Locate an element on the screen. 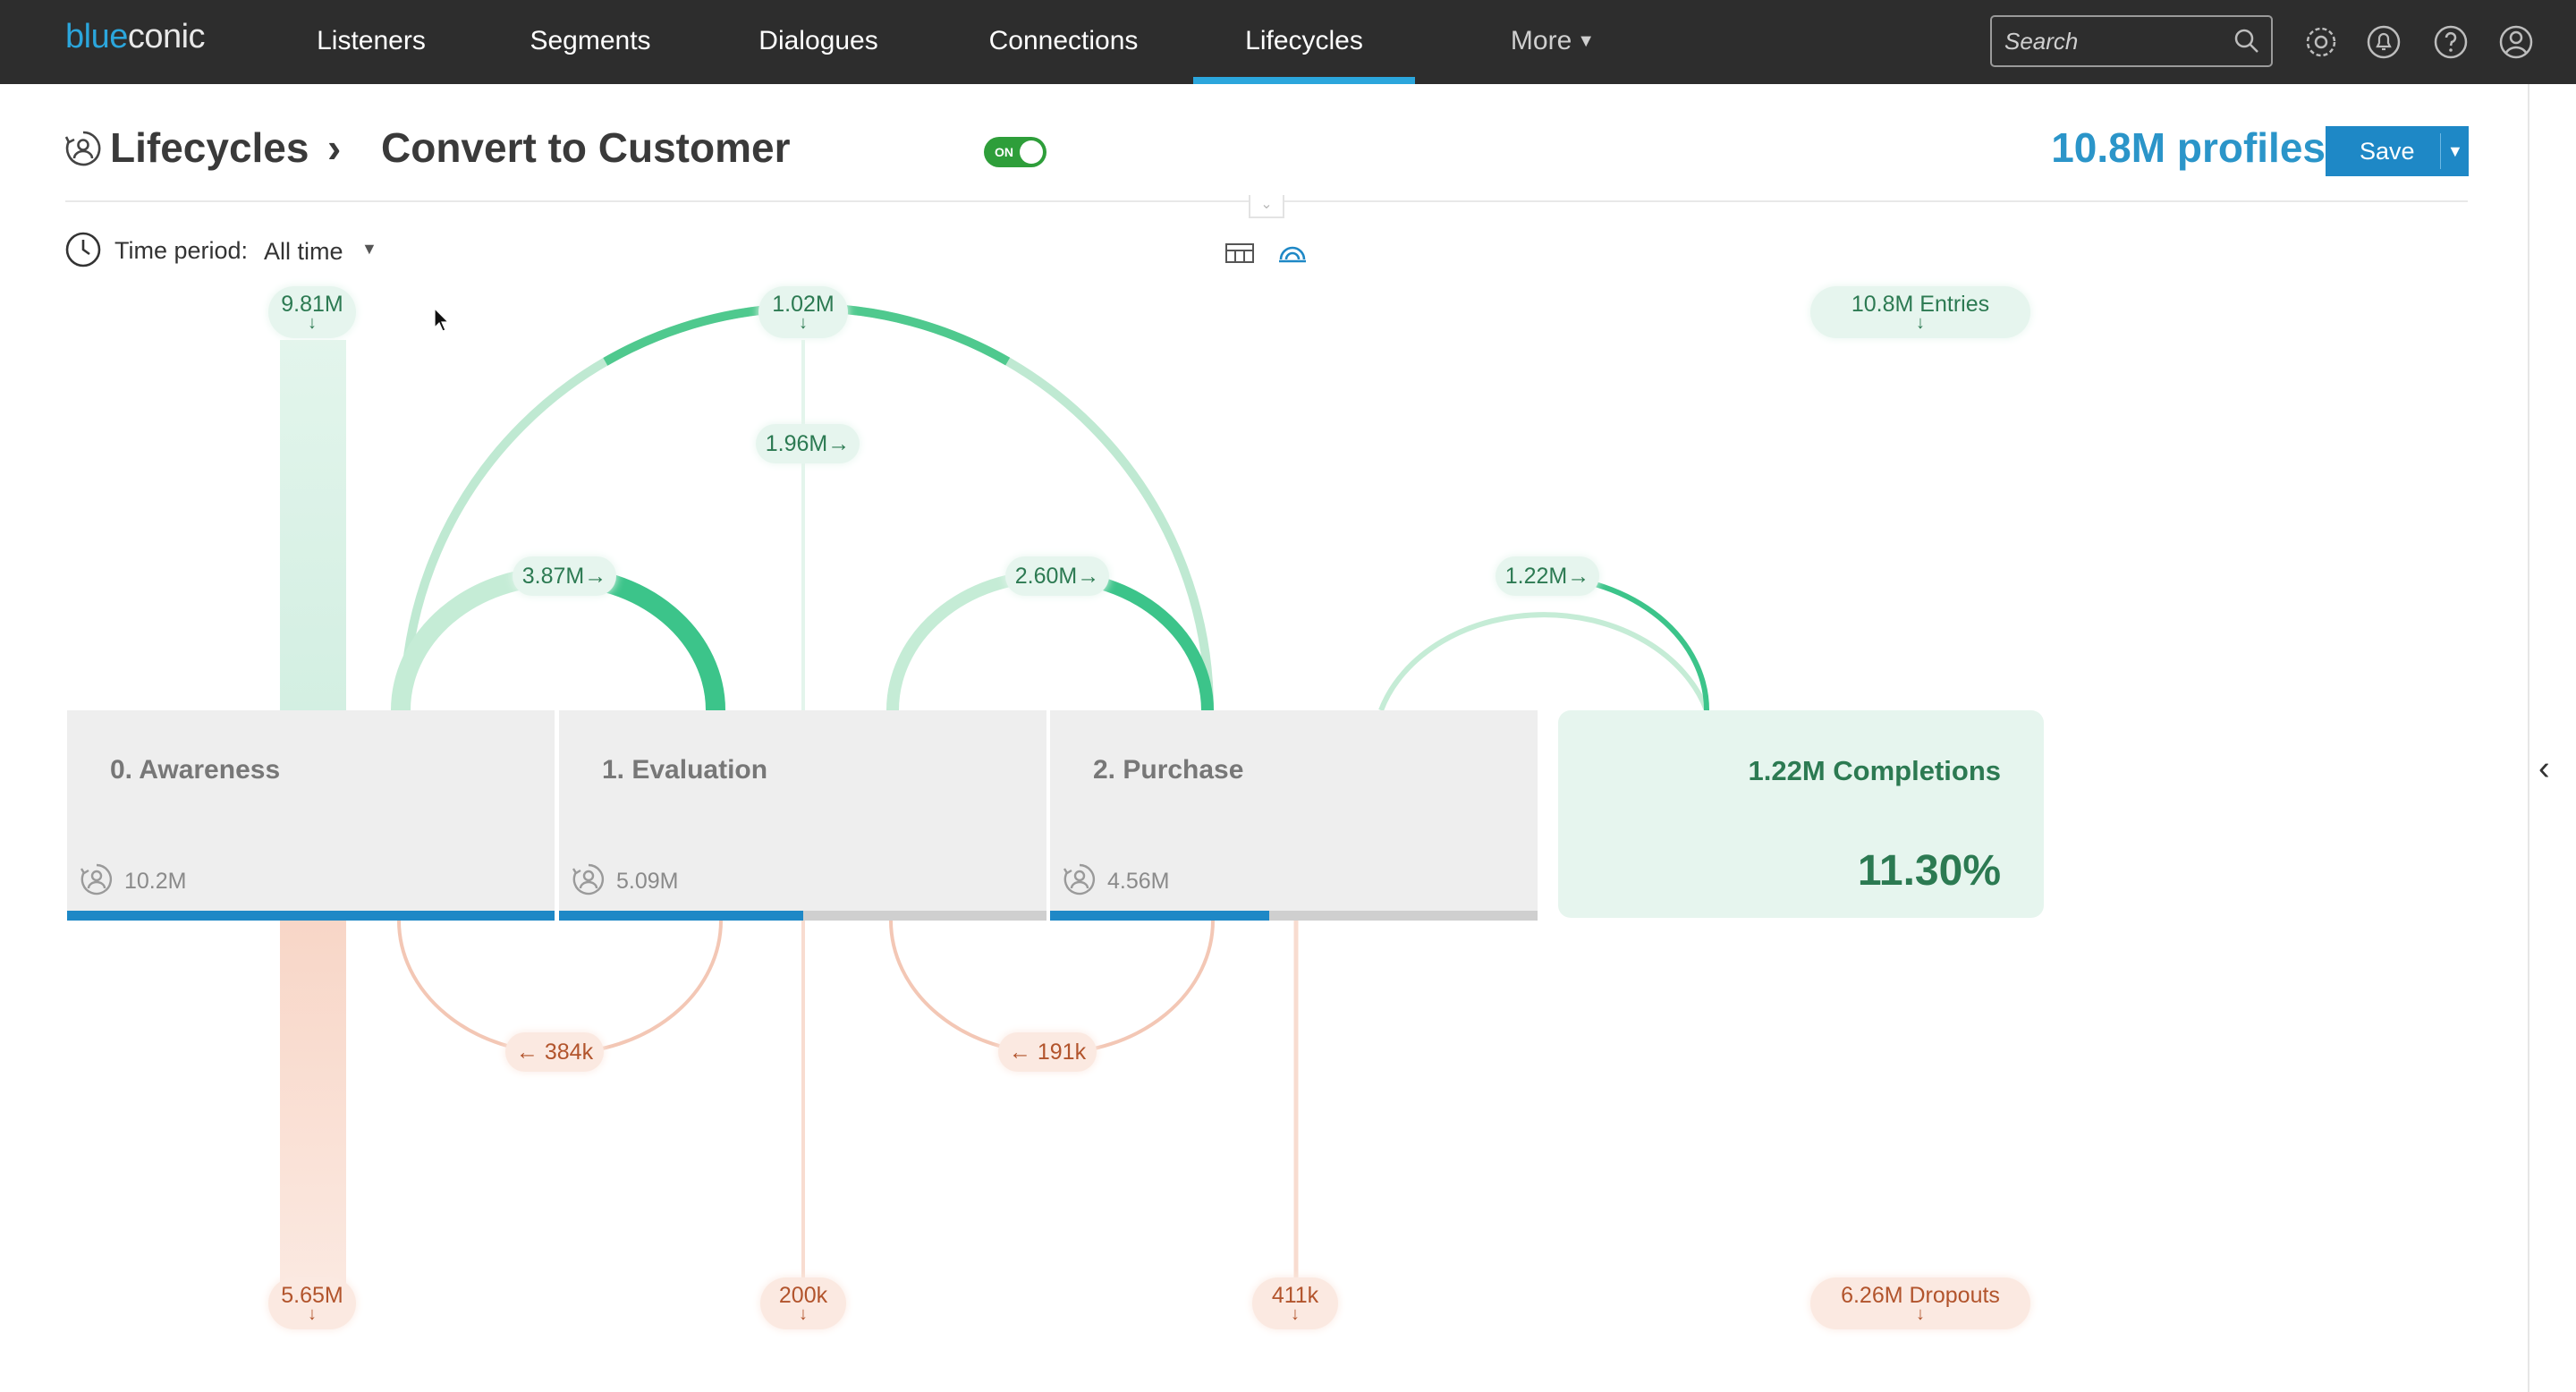 The image size is (2576, 1392). forward-arc-awareness-purchase-highlight is located at coordinates (807, 507).